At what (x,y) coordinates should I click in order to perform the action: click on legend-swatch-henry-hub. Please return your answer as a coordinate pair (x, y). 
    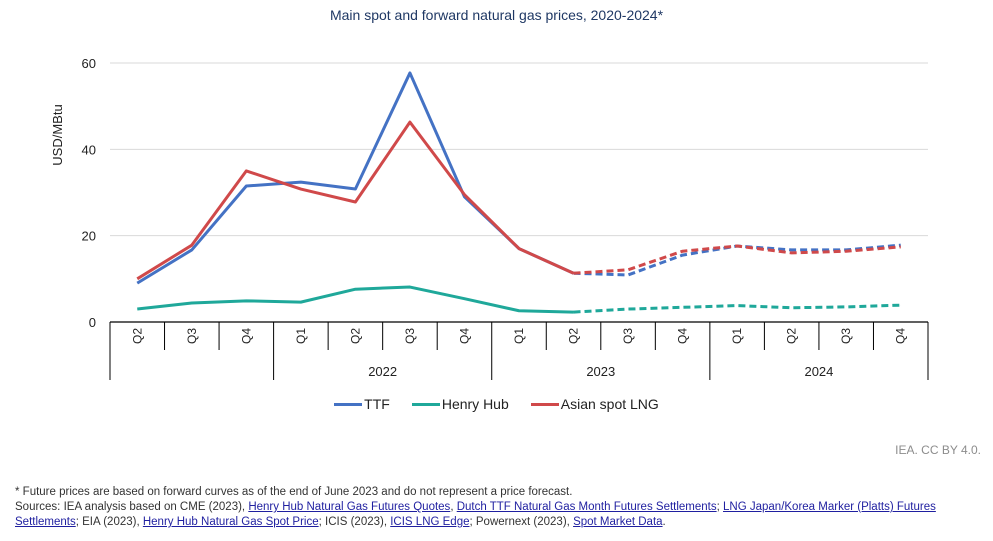
    Looking at the image, I should click on (425, 404).